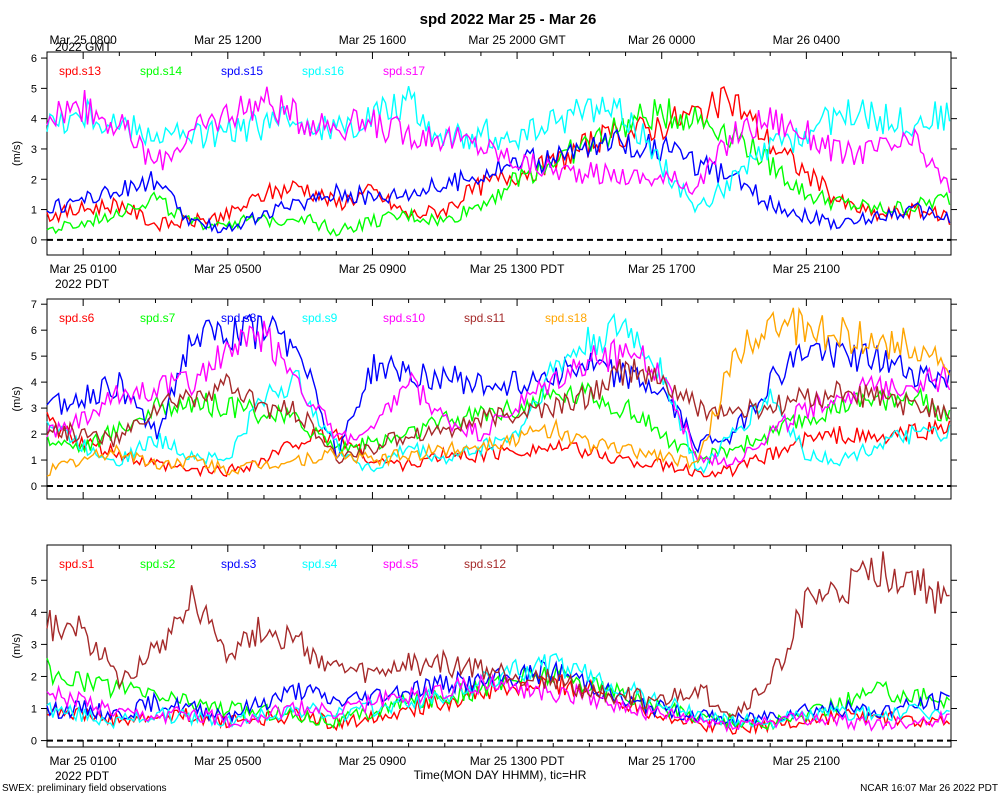 The image size is (1000, 800). Describe the element at coordinates (84, 788) in the screenshot. I see `footer-left-note: SWEX: preliminary field observations` at that location.